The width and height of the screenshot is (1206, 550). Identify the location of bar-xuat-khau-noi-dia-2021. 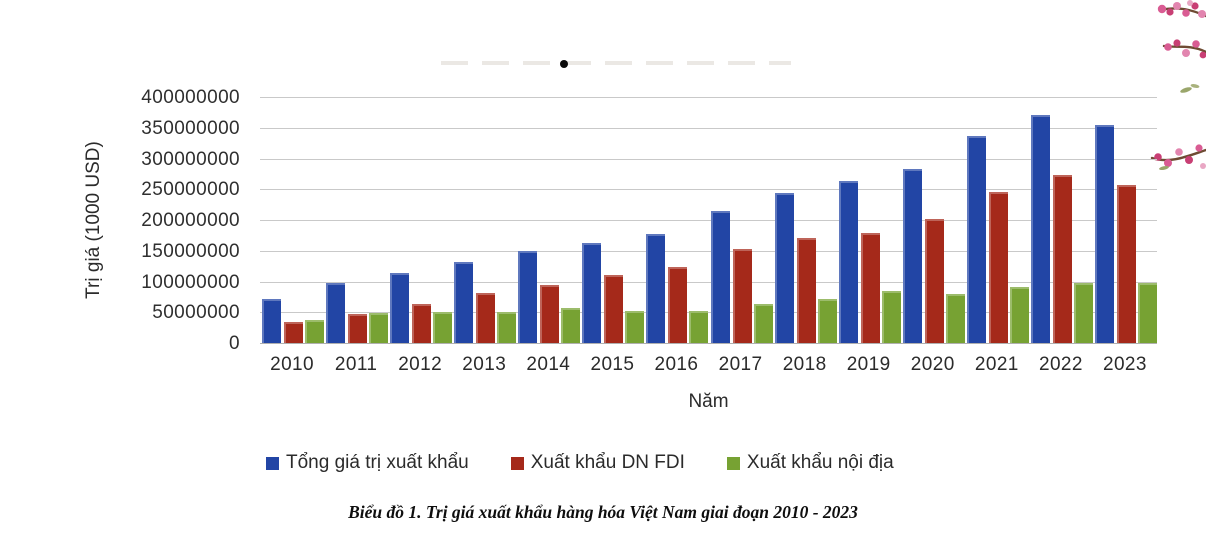
(1019, 315).